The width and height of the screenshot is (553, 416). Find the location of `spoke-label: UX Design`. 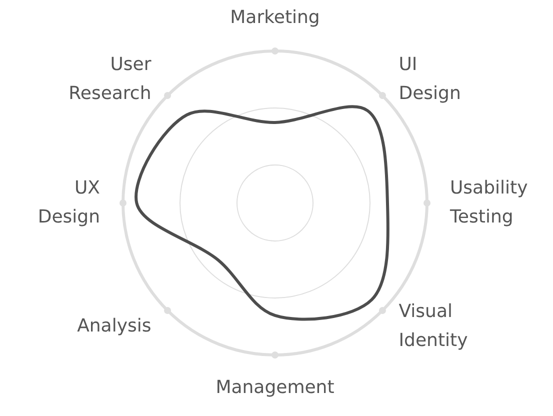

spoke-label: UX Design is located at coordinates (69, 202).